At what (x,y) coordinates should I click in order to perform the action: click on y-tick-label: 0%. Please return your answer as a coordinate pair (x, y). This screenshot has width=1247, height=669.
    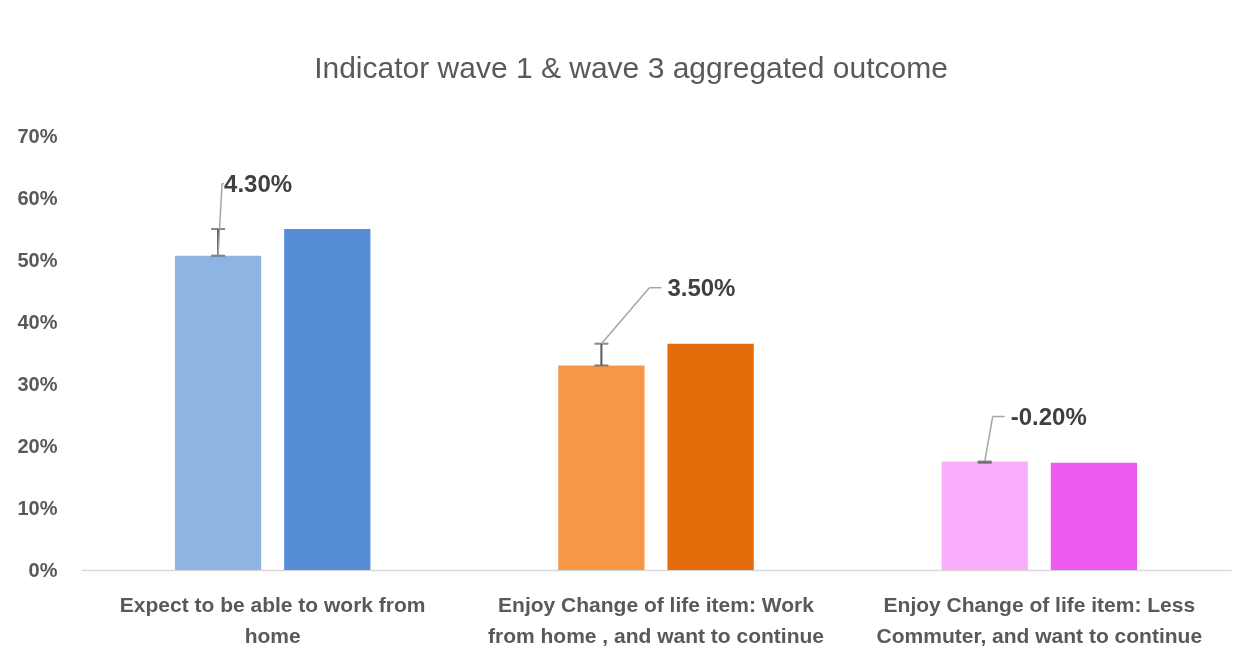
    Looking at the image, I should click on (43, 569).